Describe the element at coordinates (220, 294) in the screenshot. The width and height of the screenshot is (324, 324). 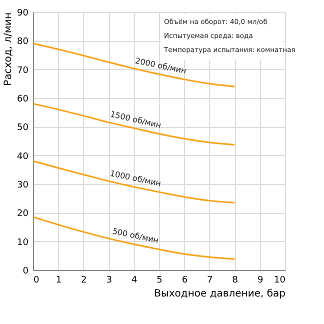
I see `x-axis-title: Выходное давление, бар` at that location.